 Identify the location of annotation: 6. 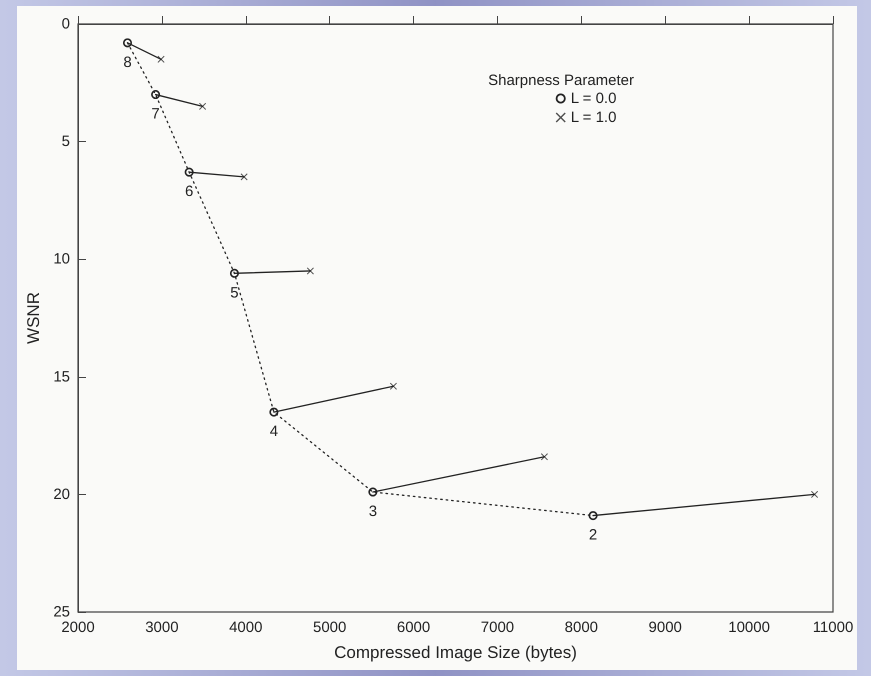
(189, 191).